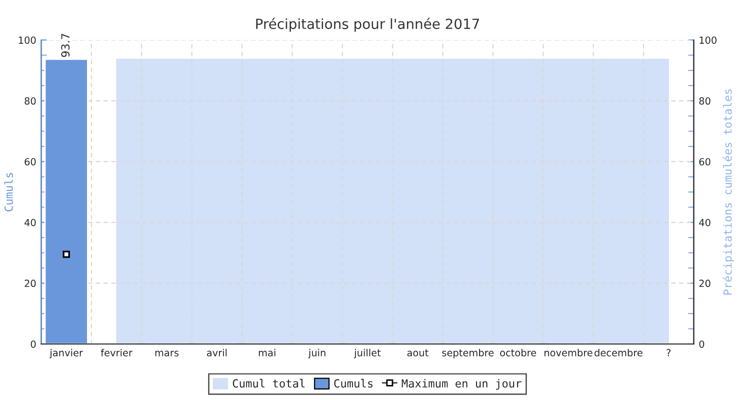  I want to click on y-tick-label: 20, so click(30, 284).